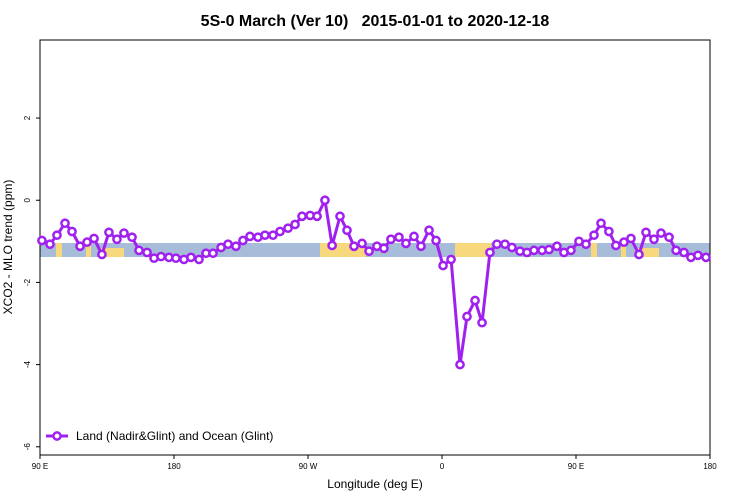  Describe the element at coordinates (27, 447) in the screenshot. I see `y-tick-label: -6` at that location.